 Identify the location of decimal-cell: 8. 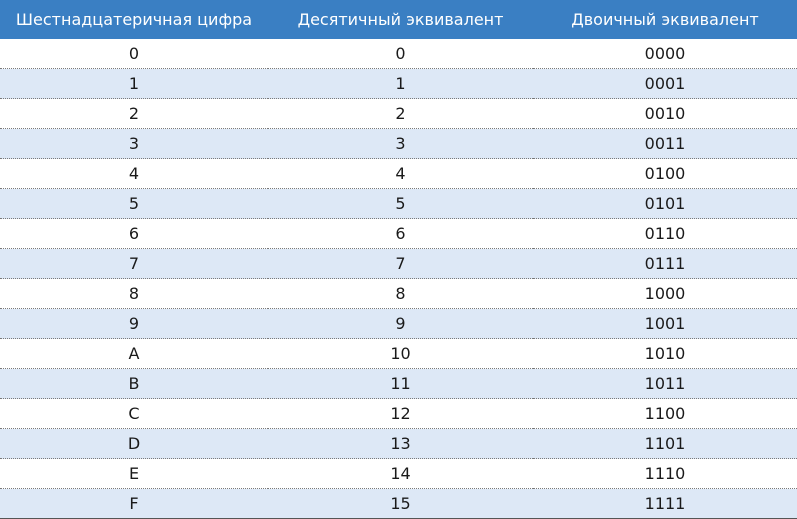
(400, 293).